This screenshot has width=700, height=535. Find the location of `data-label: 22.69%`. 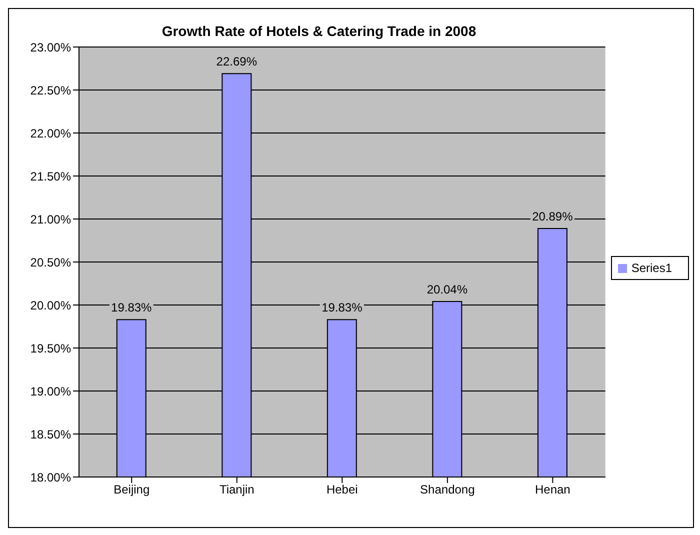

data-label: 22.69% is located at coordinates (237, 61).